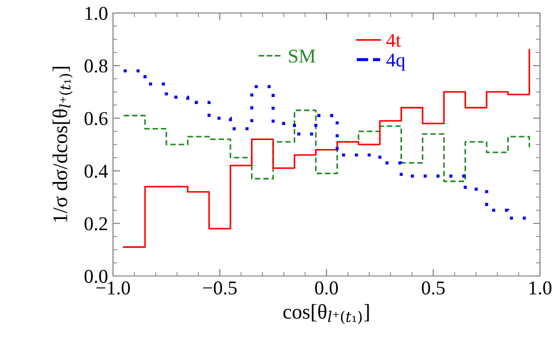 The width and height of the screenshot is (554, 343). What do you see at coordinates (396, 62) in the screenshot?
I see `legend-label: 4q` at bounding box center [396, 62].